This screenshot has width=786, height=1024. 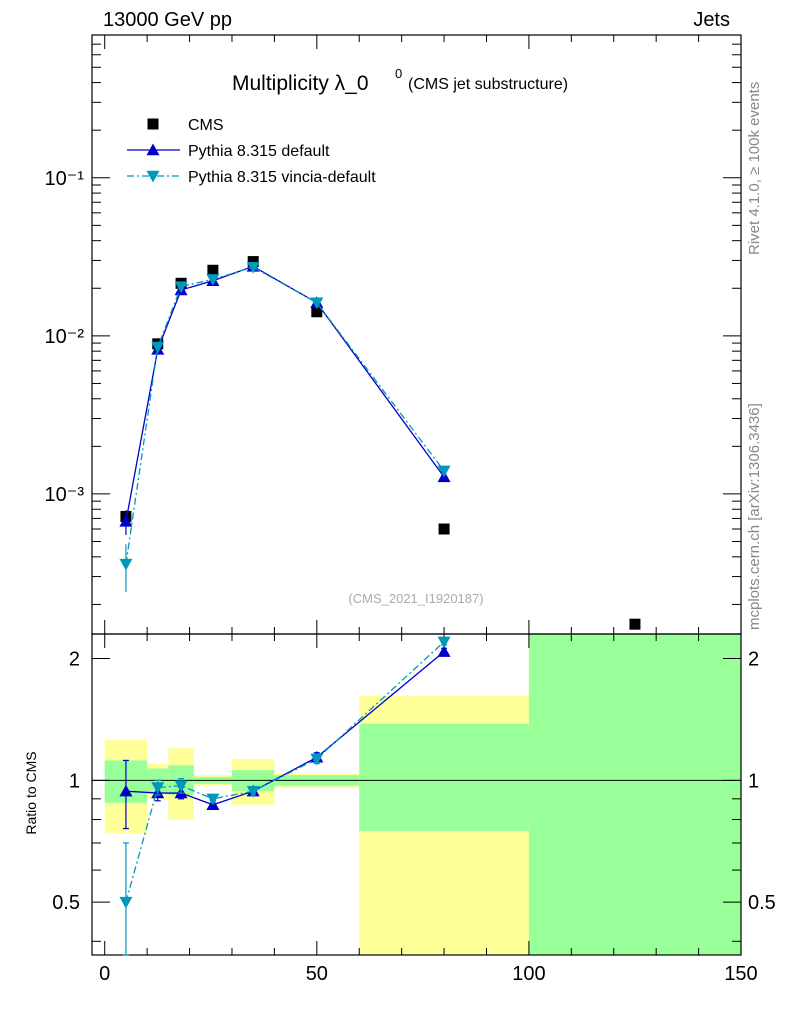 What do you see at coordinates (415, 598) in the screenshot?
I see `analysis-id-label: (CMS_2021_I1920187)` at bounding box center [415, 598].